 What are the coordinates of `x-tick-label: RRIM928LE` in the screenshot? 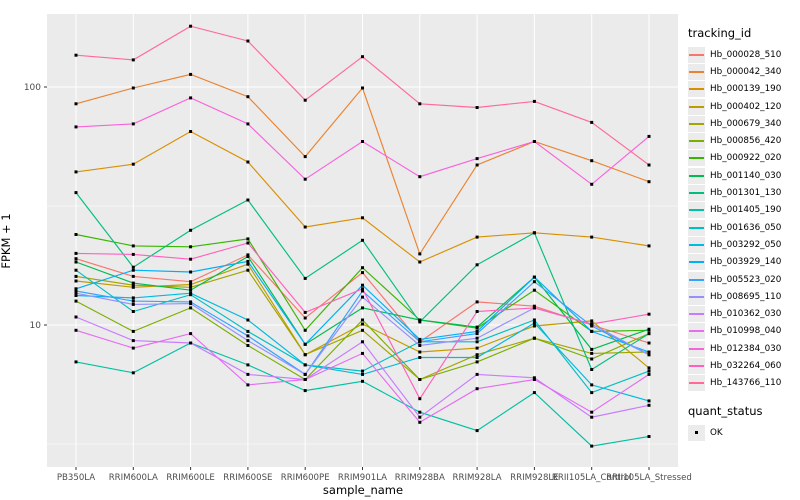 It's located at (534, 478).